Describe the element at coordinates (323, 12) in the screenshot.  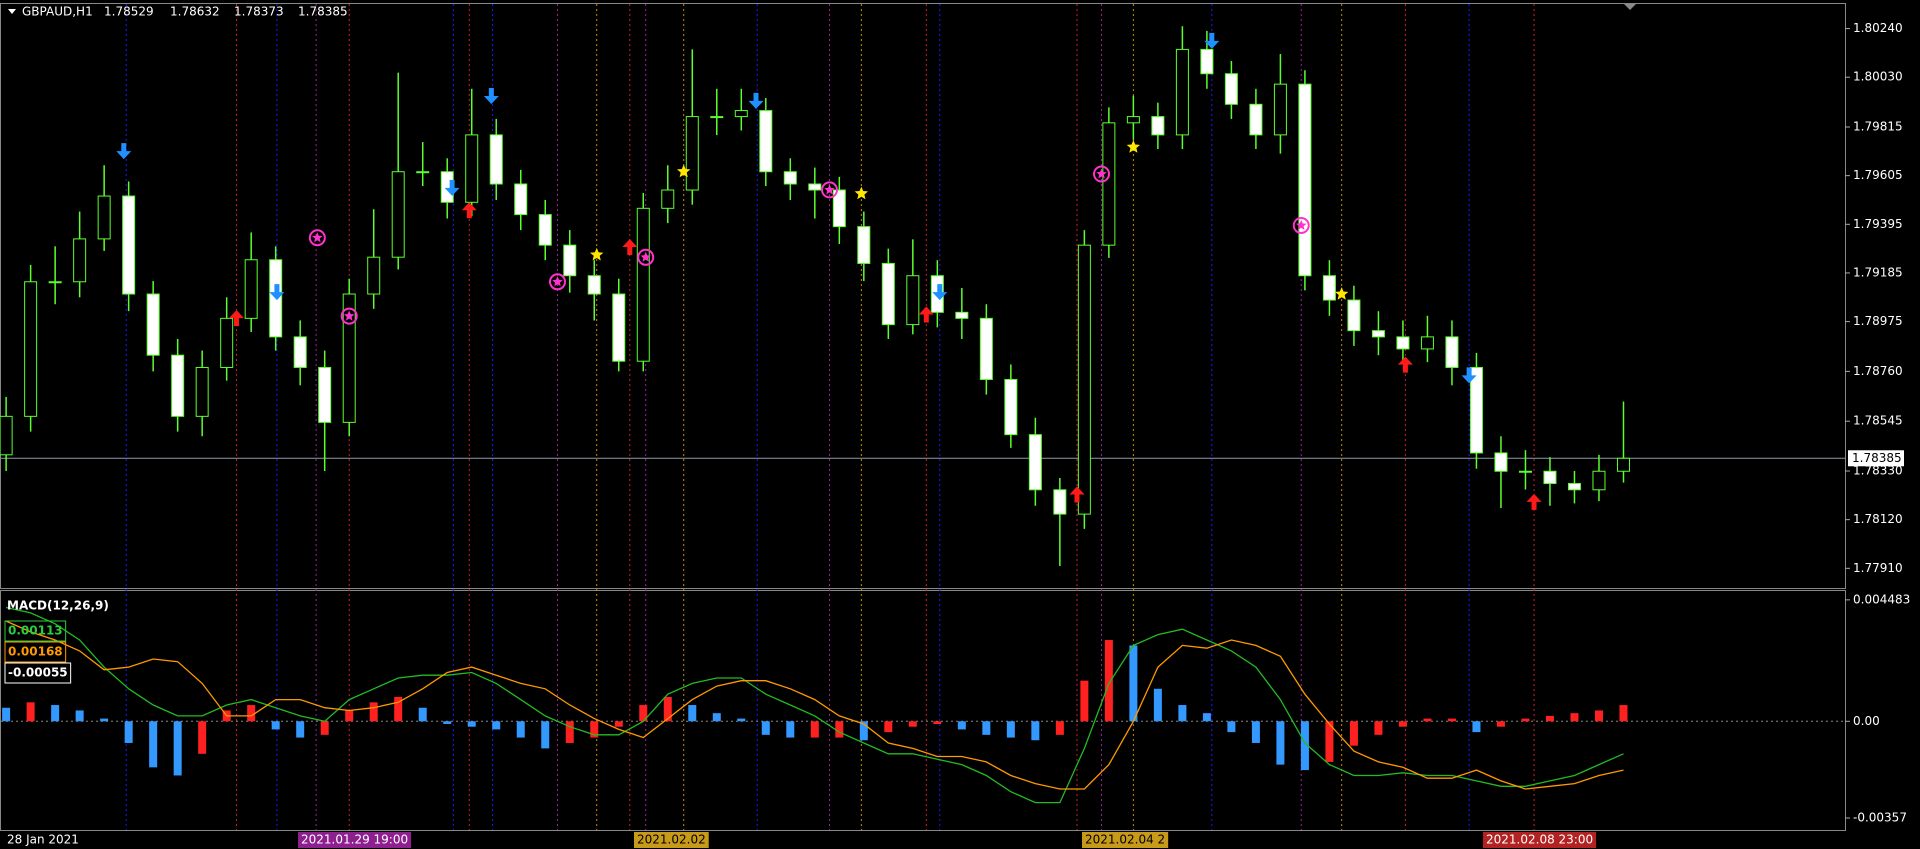
I see `ohlc-readout: 1.78385` at that location.